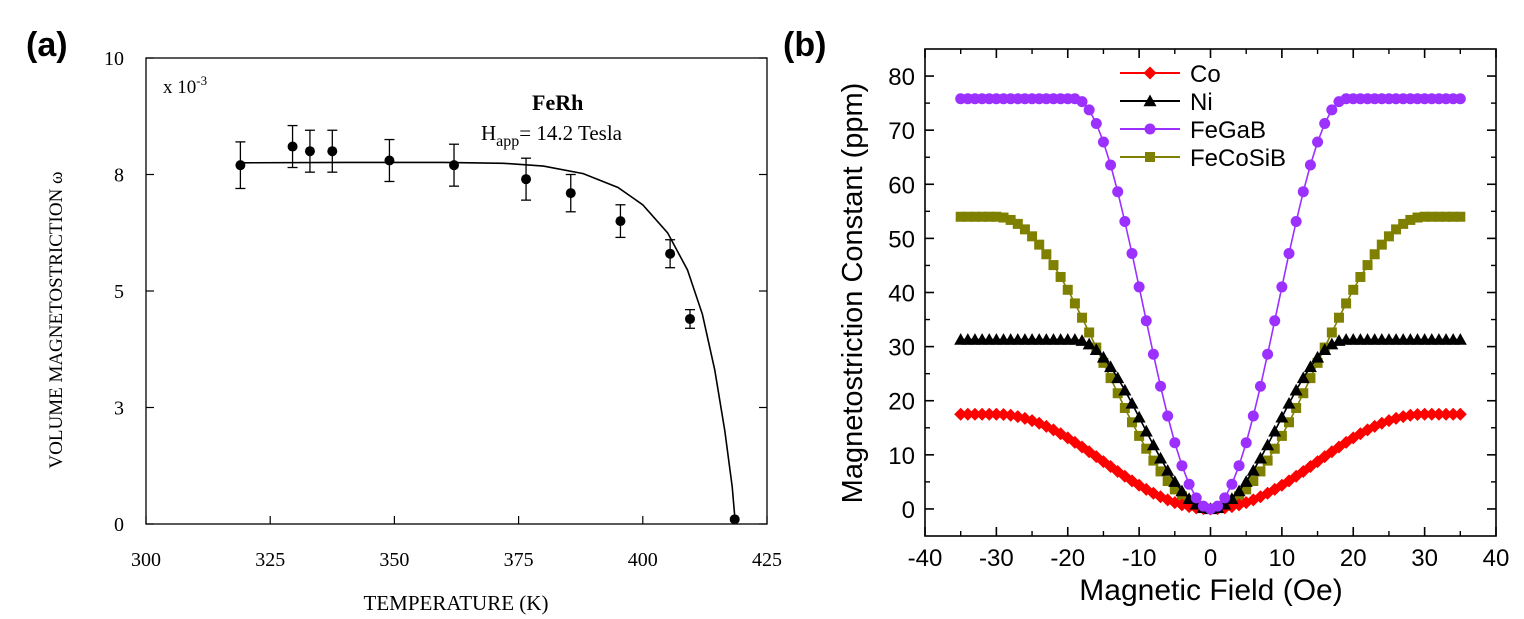 The height and width of the screenshot is (619, 1524). I want to click on panel-b-y-tick-label: 0, so click(908, 510).